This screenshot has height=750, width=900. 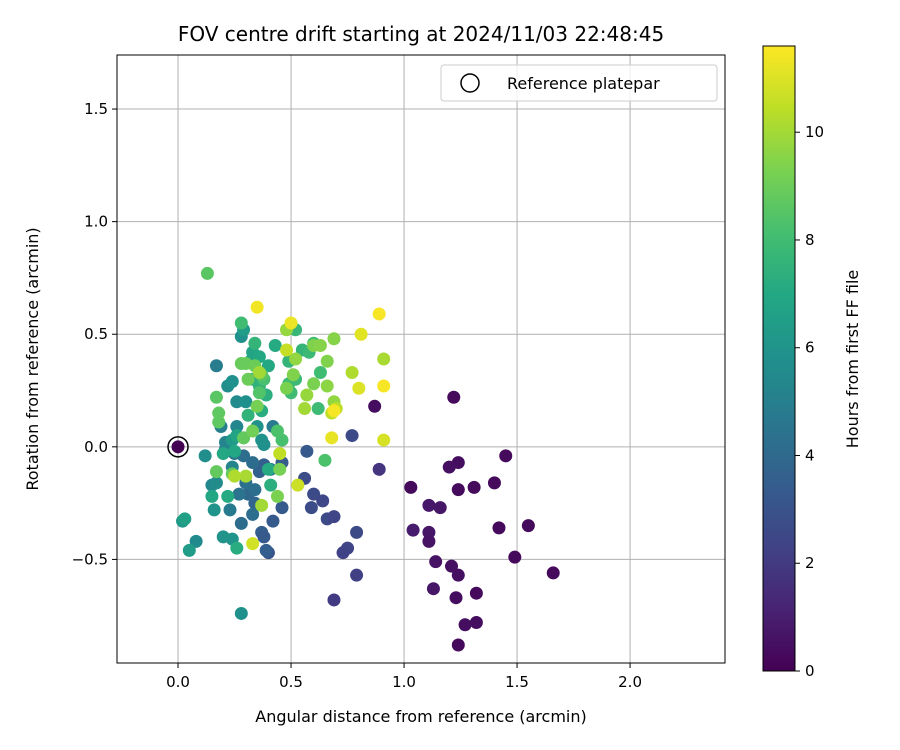 What do you see at coordinates (810, 240) in the screenshot?
I see `colorbar-tick-label: 8` at bounding box center [810, 240].